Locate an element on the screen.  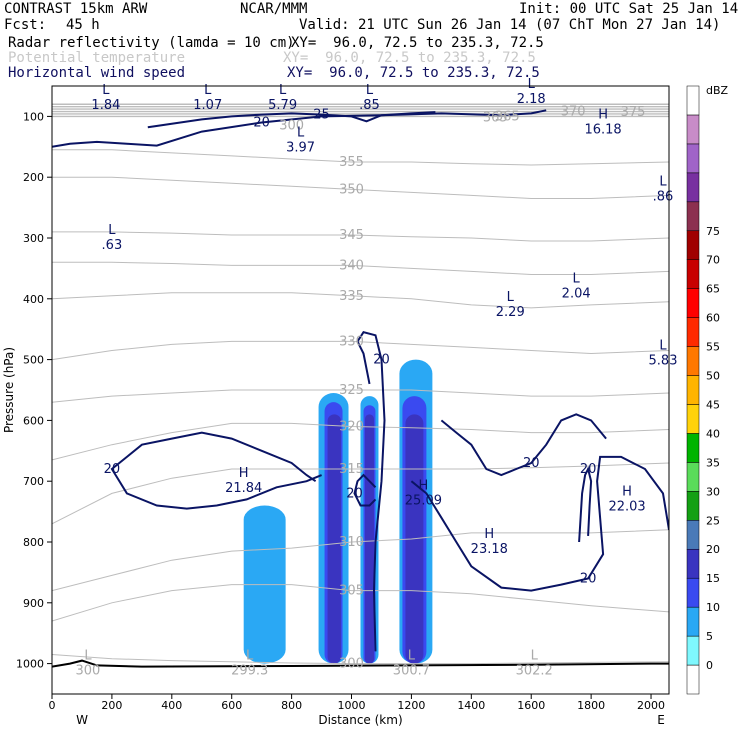
theta-top-label: 370 is located at coordinates (573, 112).